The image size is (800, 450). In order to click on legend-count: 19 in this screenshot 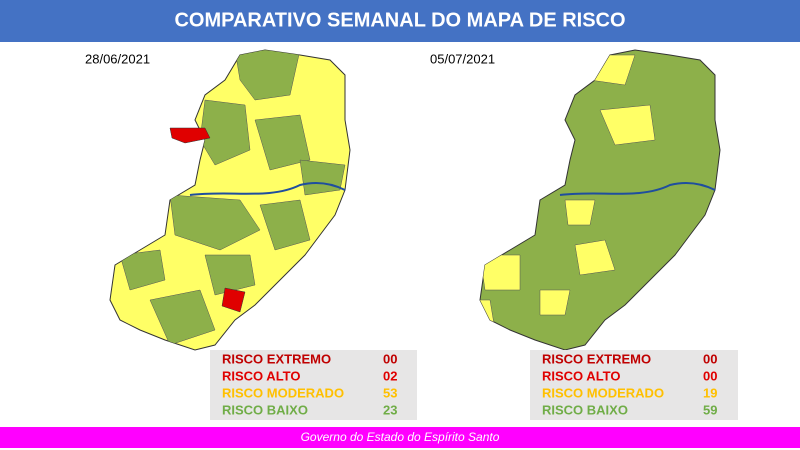, I will do `click(710, 392)`.